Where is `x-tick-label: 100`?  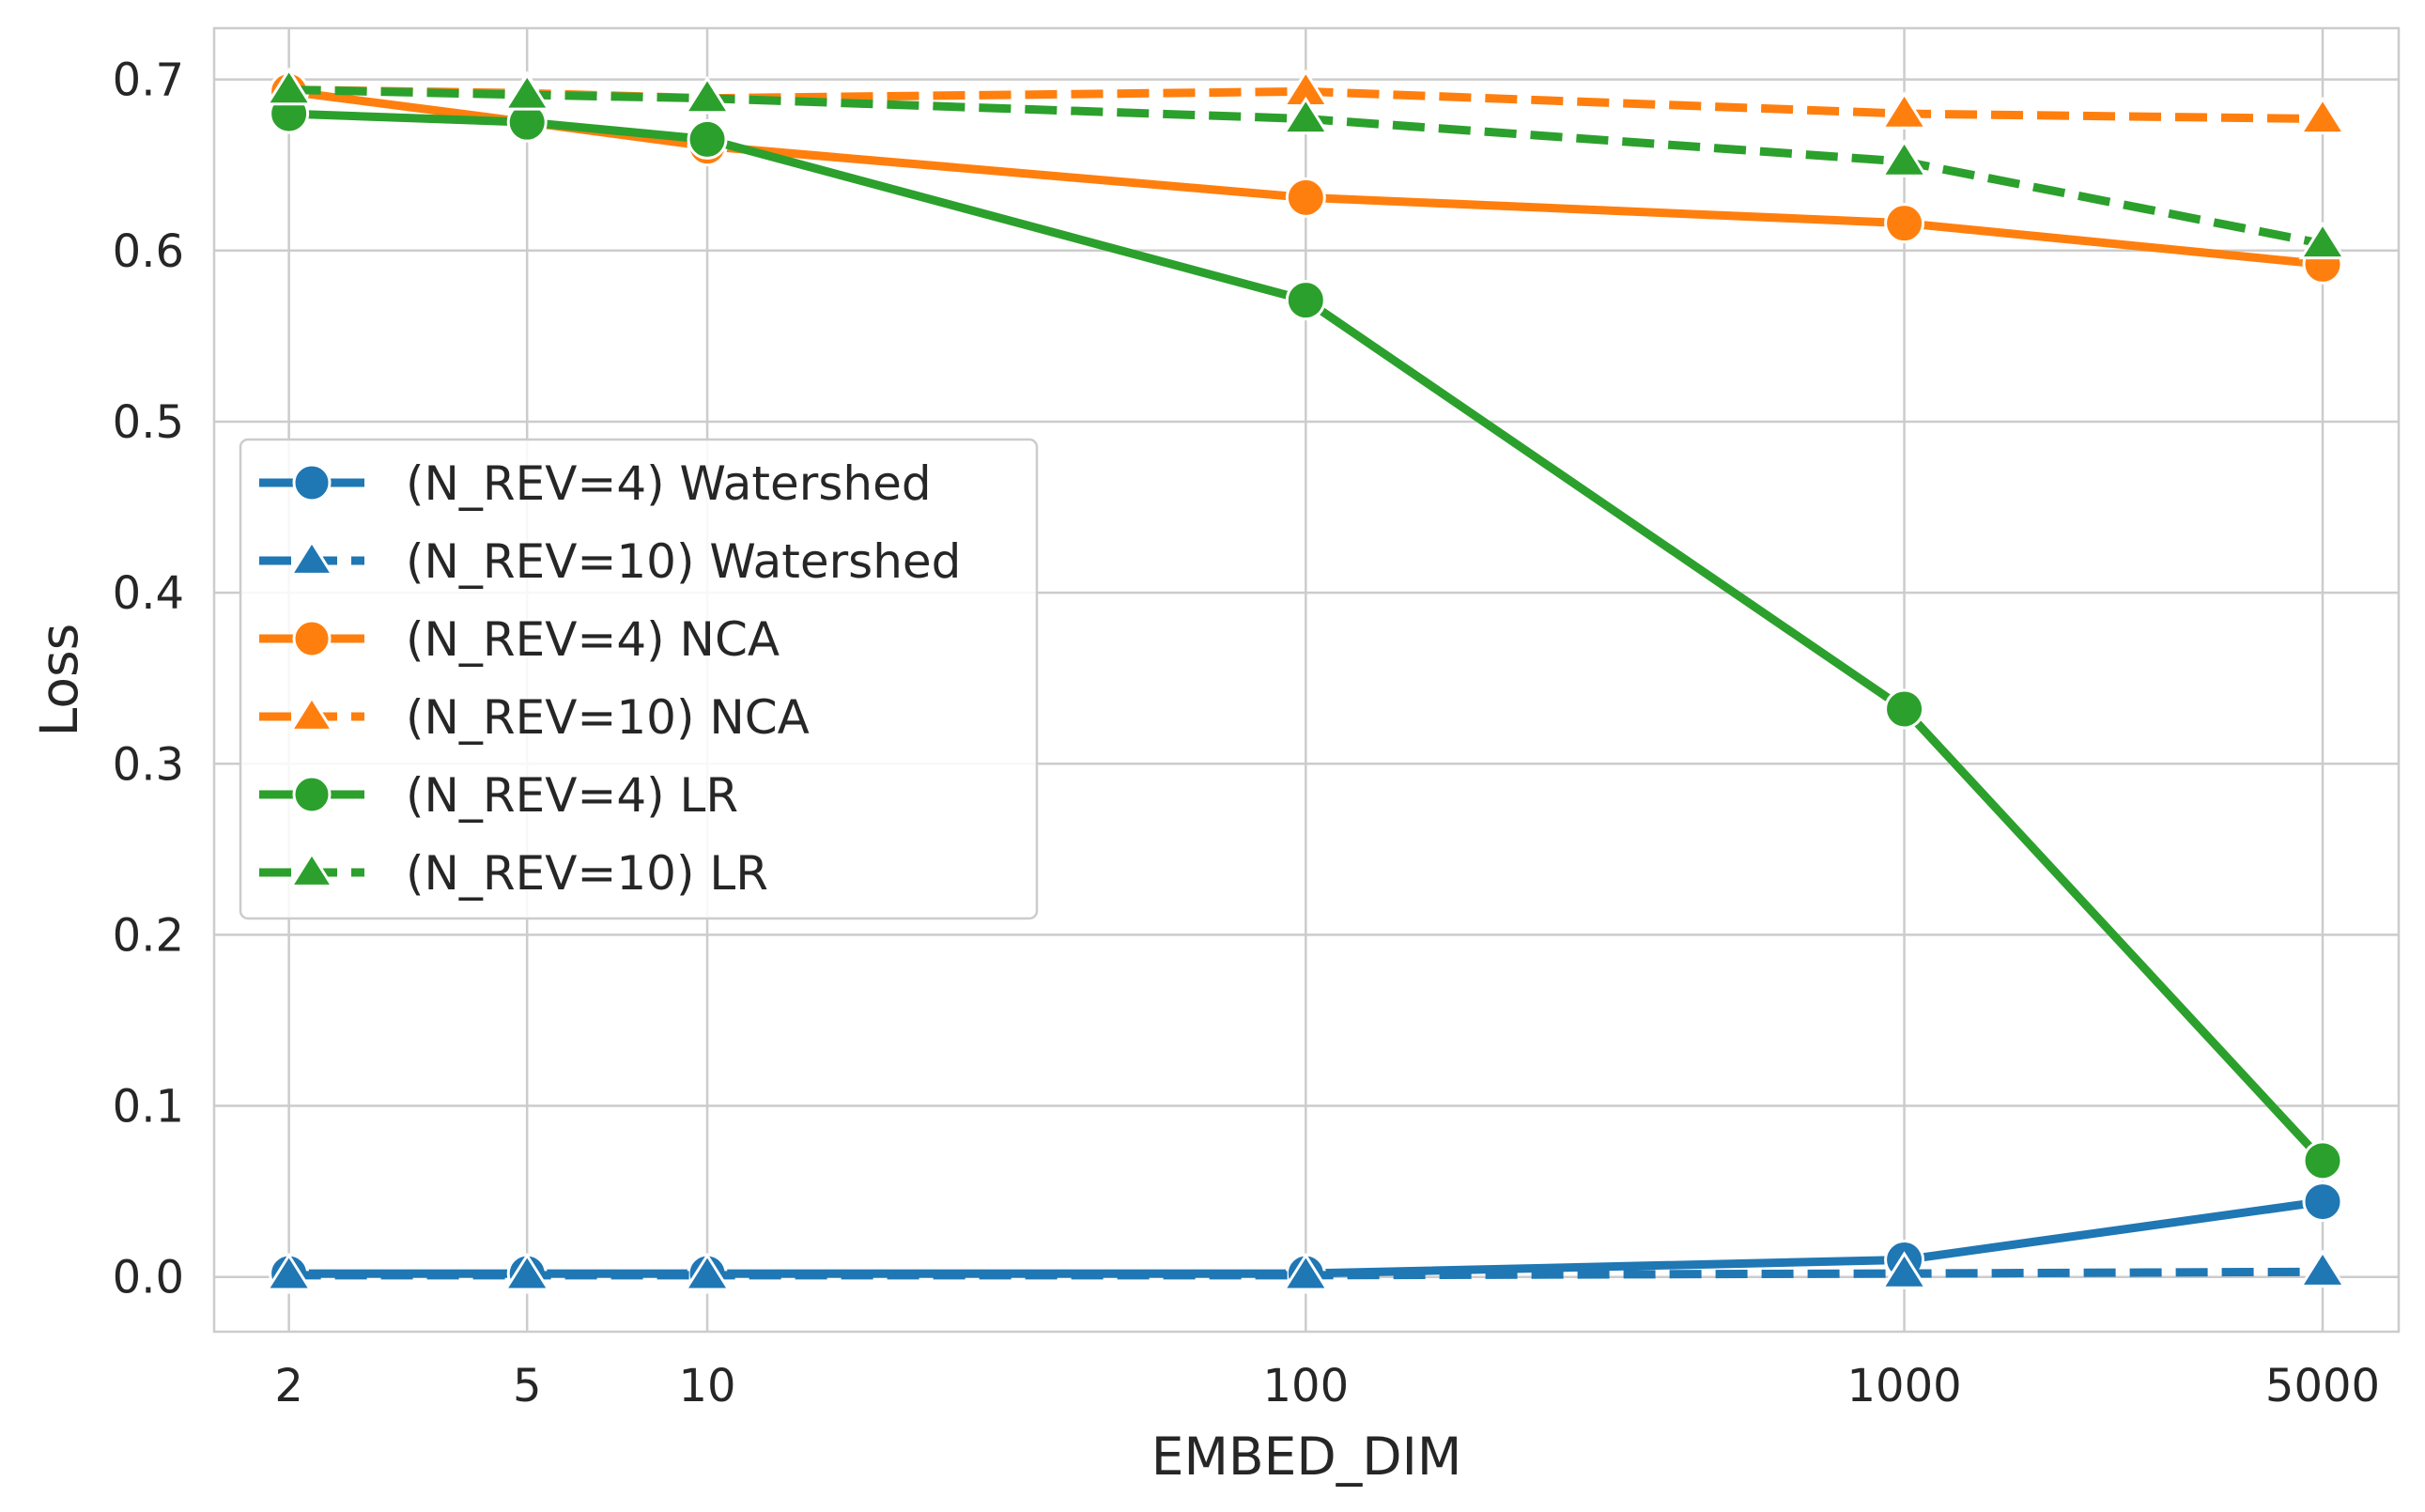
x-tick-label: 100 is located at coordinates (1305, 1386).